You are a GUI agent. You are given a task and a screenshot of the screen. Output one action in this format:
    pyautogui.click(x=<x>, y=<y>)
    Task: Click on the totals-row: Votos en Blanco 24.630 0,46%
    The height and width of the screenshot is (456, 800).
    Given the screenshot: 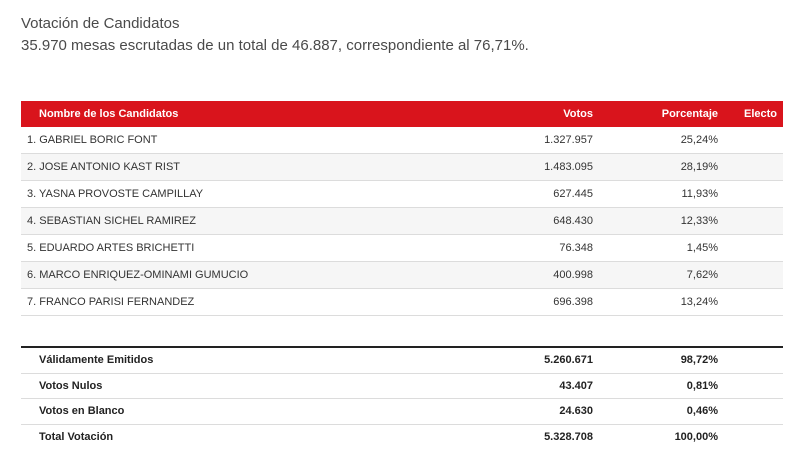 What is the action you would take?
    pyautogui.click(x=402, y=411)
    